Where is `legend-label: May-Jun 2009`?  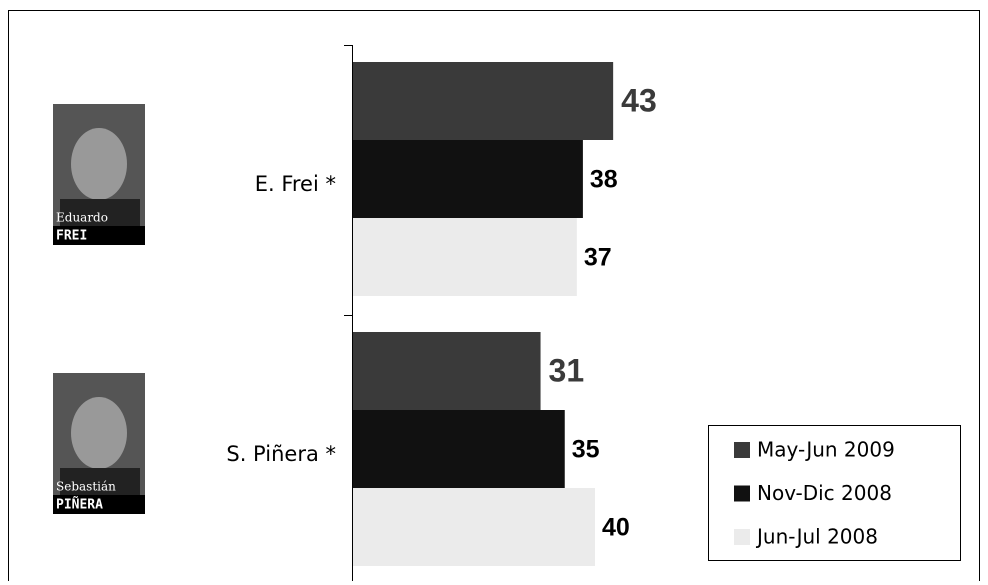 legend-label: May-Jun 2009 is located at coordinates (826, 450).